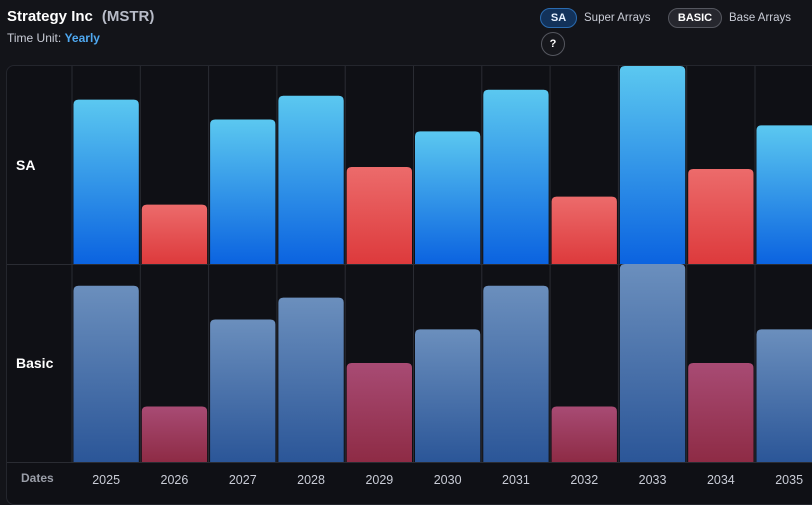  Describe the element at coordinates (106, 374) in the screenshot. I see `bar-basic-2025` at that location.